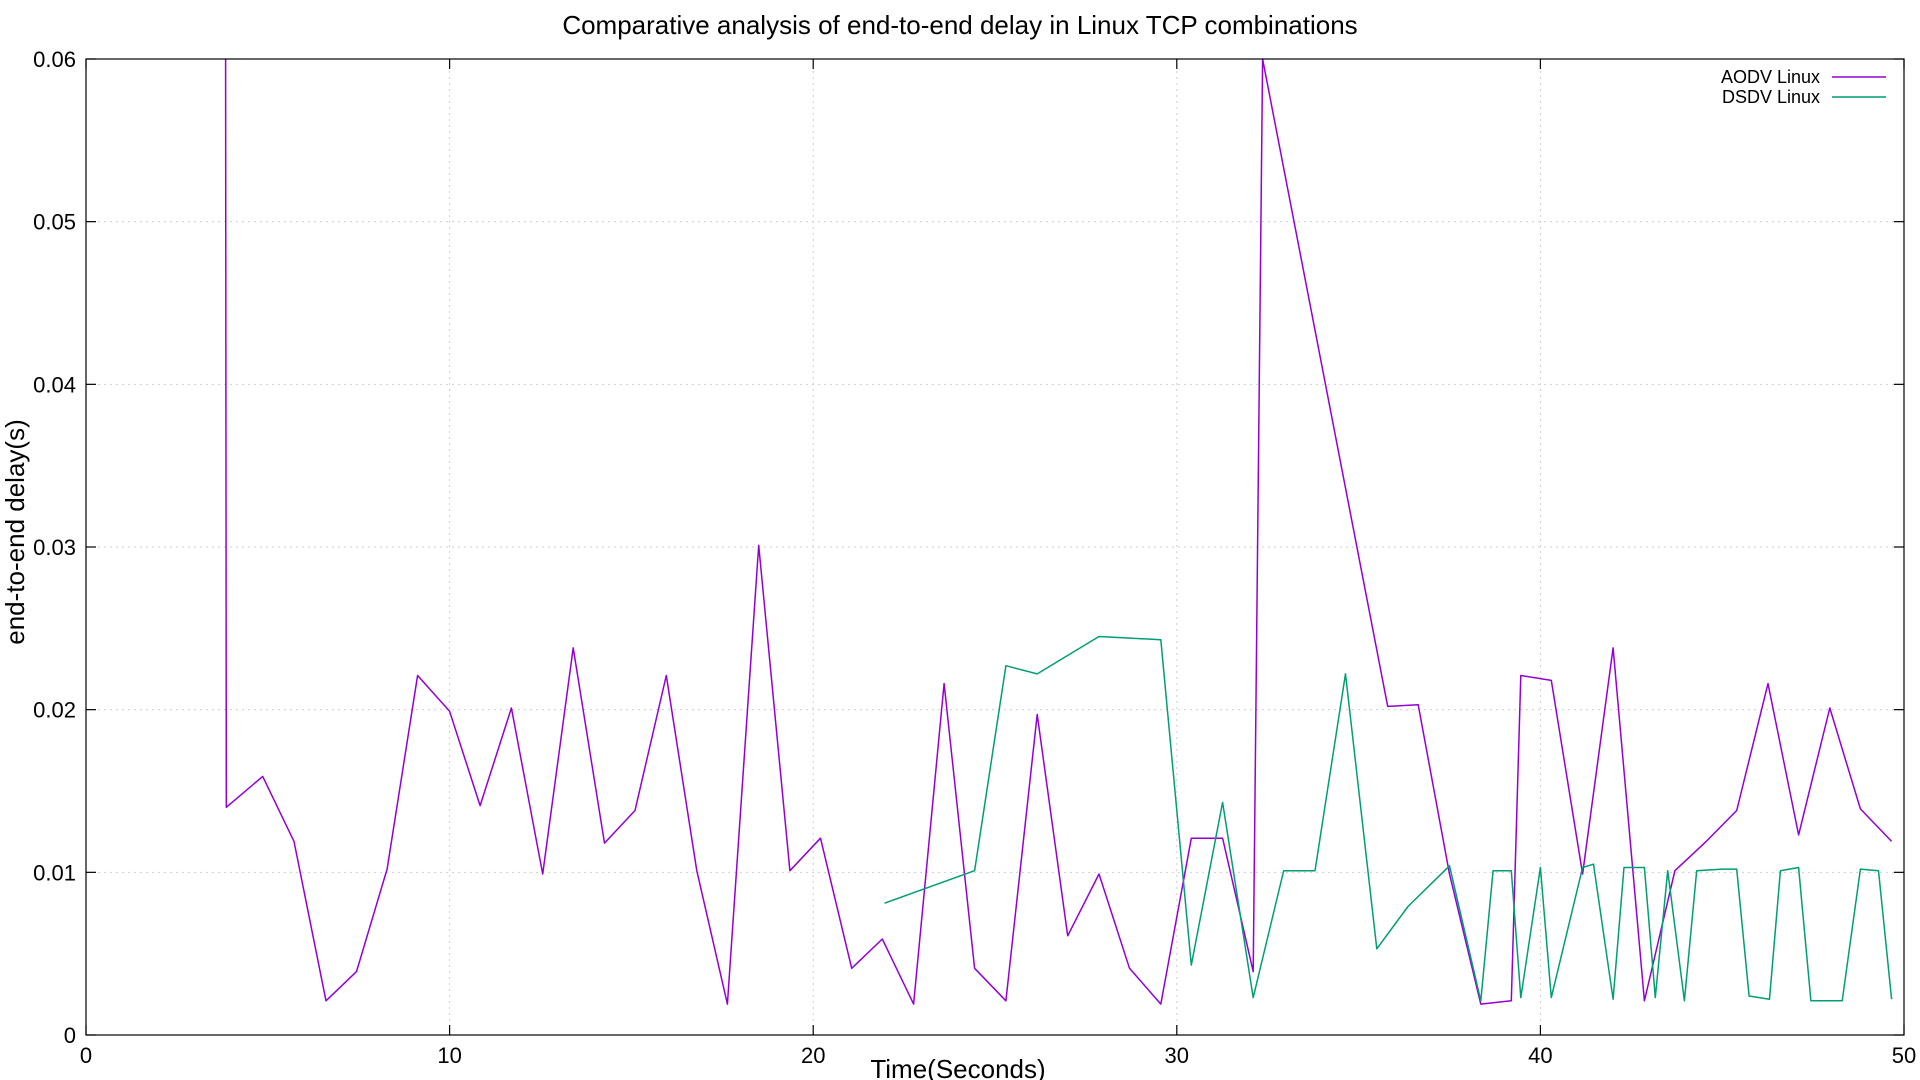 Image resolution: width=1920 pixels, height=1080 pixels. What do you see at coordinates (86, 1055) in the screenshot?
I see `x-tick-label: 0` at bounding box center [86, 1055].